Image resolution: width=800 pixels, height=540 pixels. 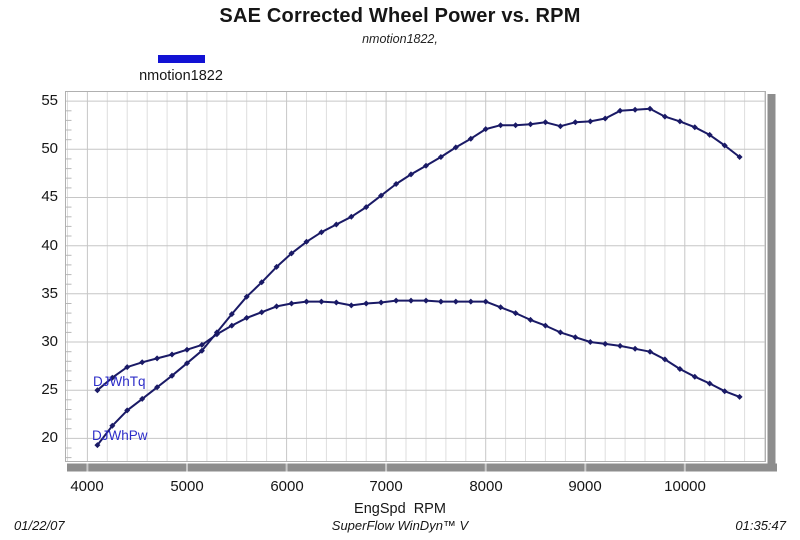 I want to click on y-tick-label: 35, so click(x=49, y=293).